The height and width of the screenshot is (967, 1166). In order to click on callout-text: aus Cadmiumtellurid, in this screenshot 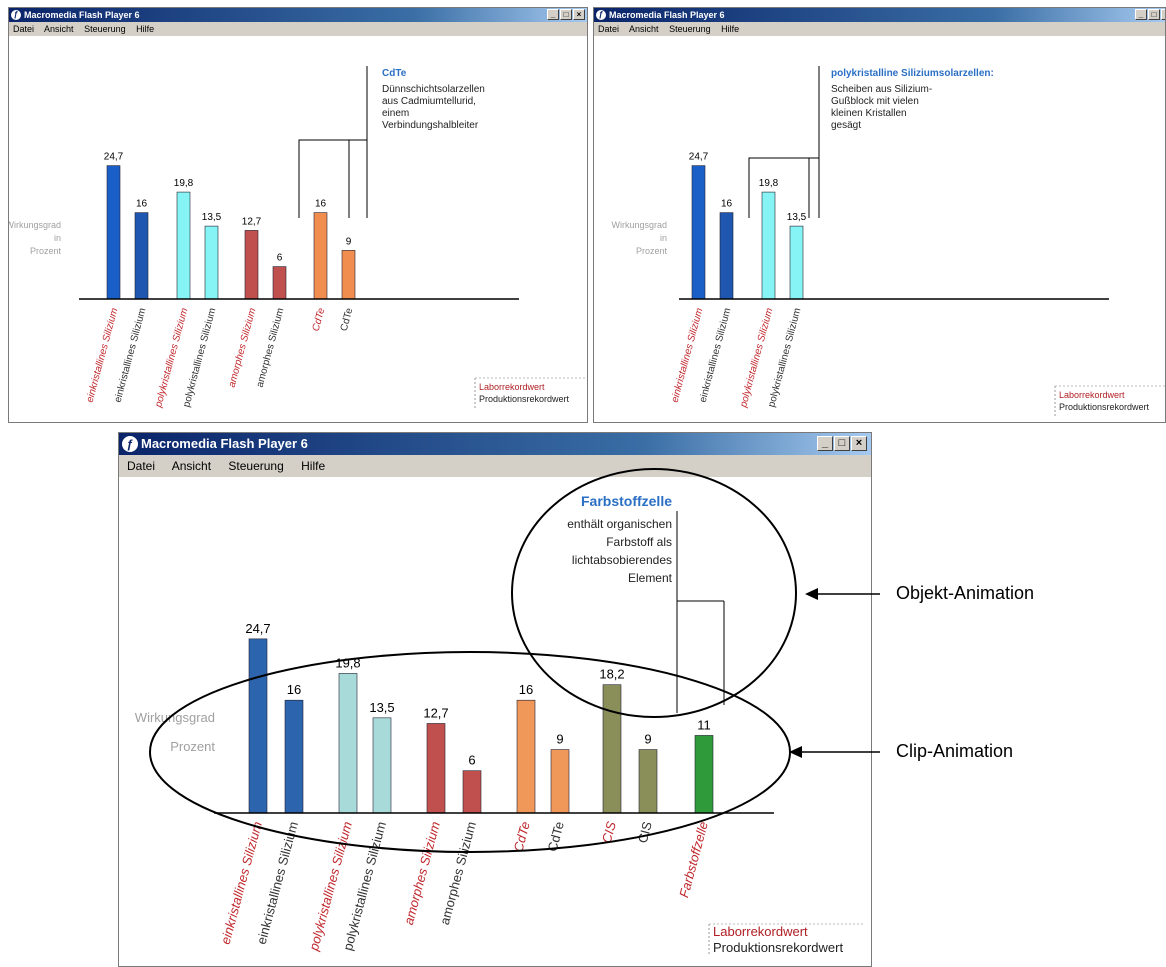, I will do `click(429, 101)`.